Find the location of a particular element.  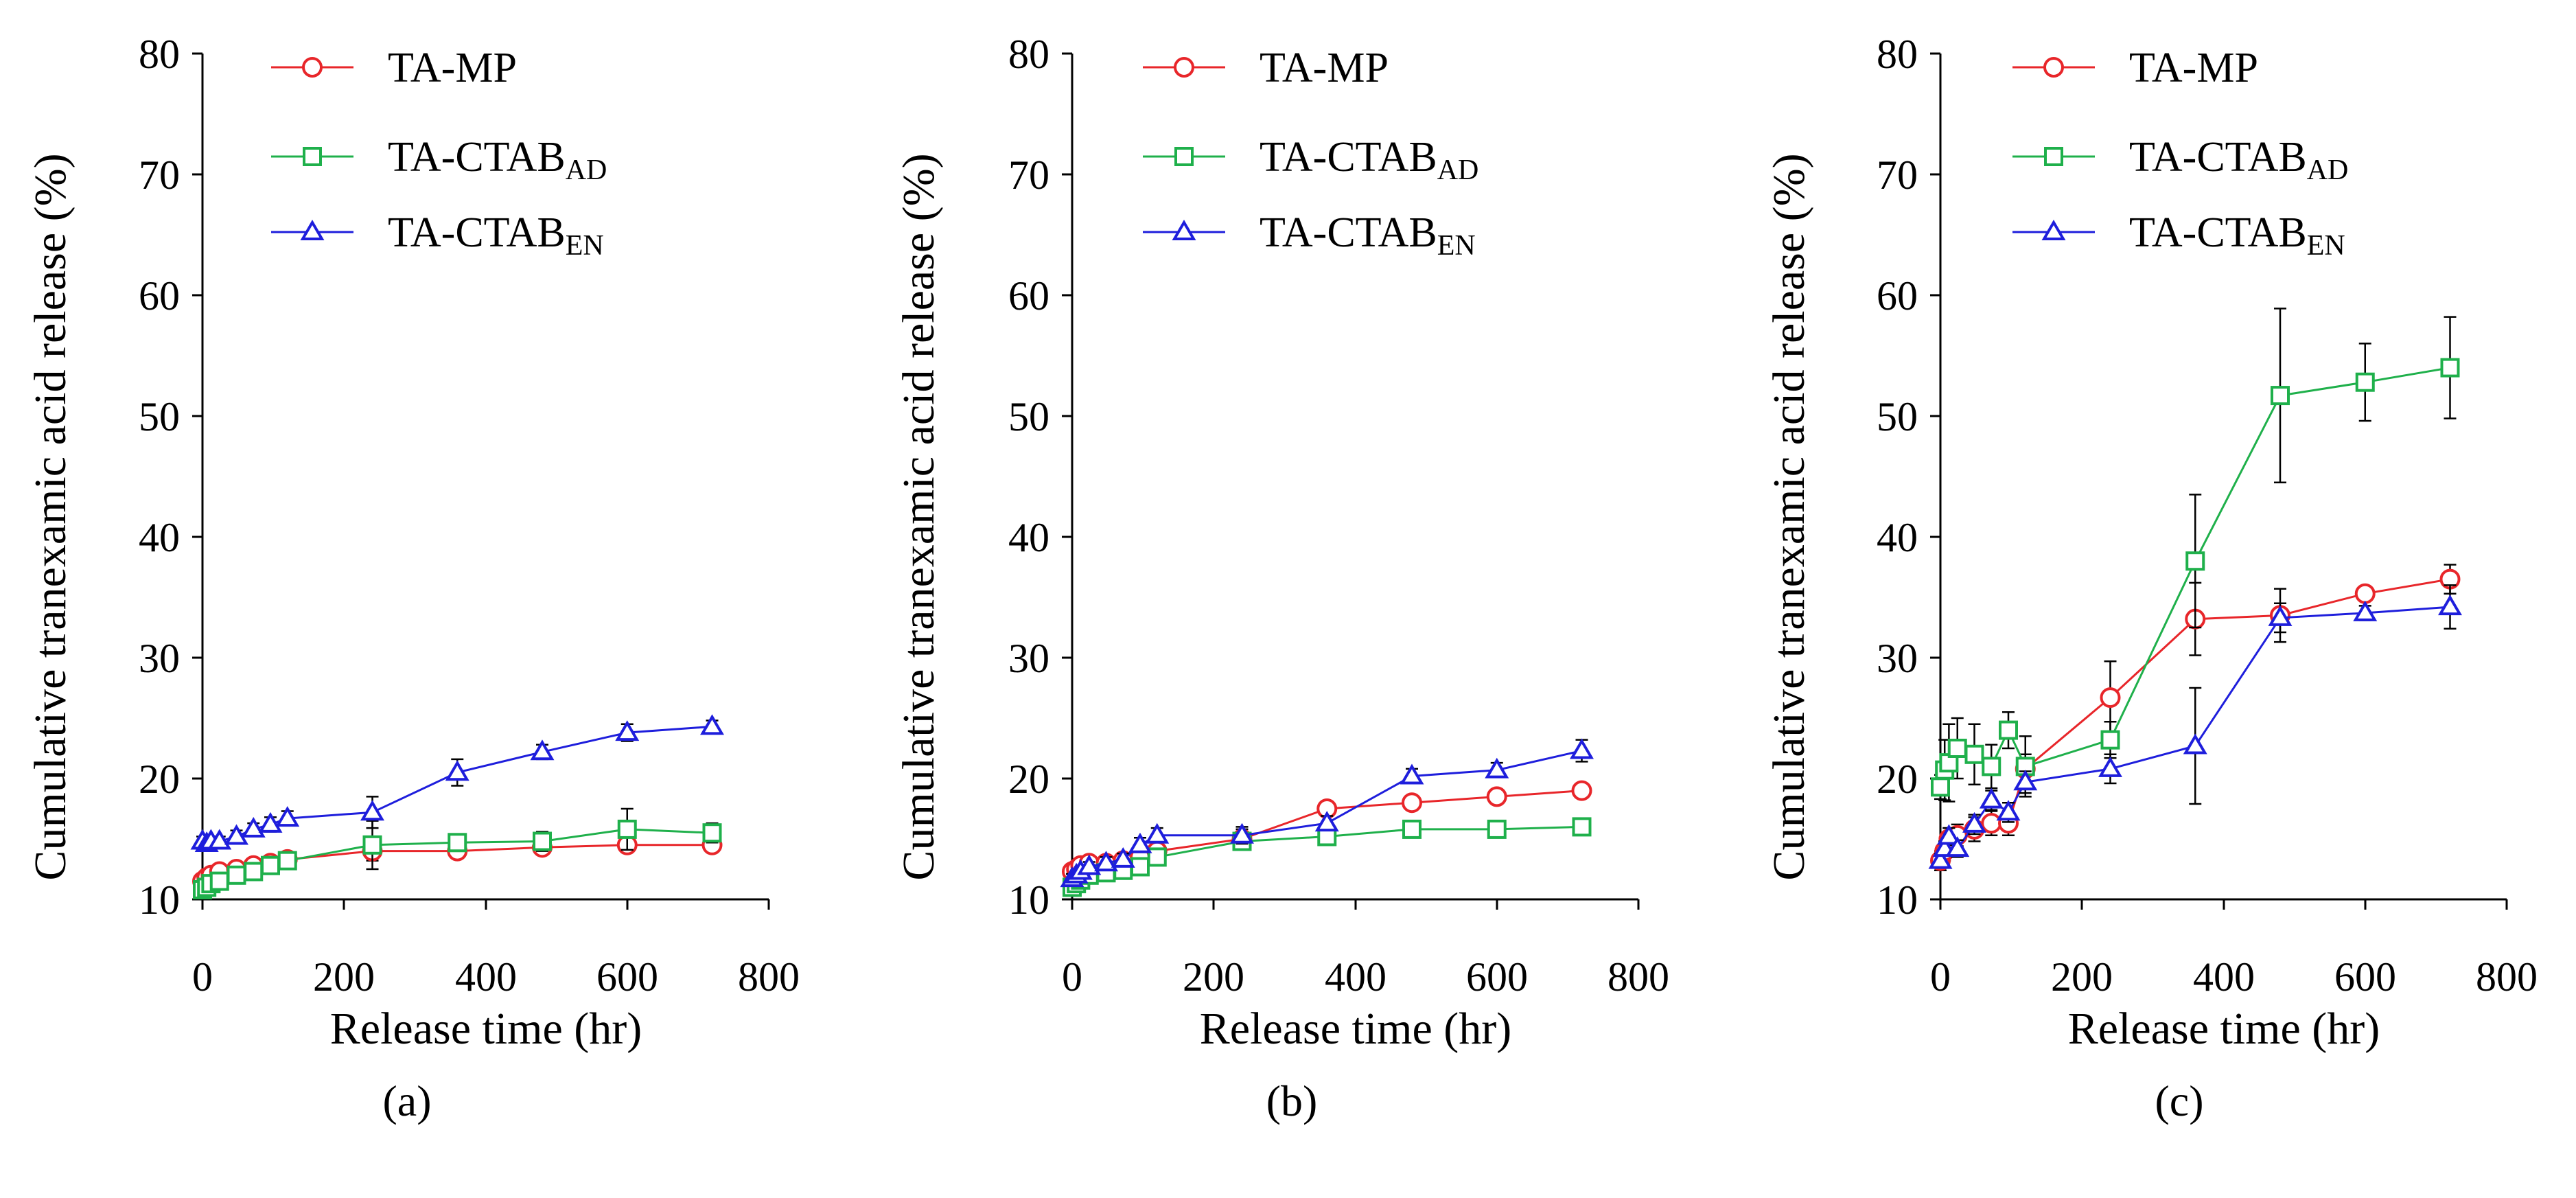

series-ta-ctabad is located at coordinates (2195, 555).